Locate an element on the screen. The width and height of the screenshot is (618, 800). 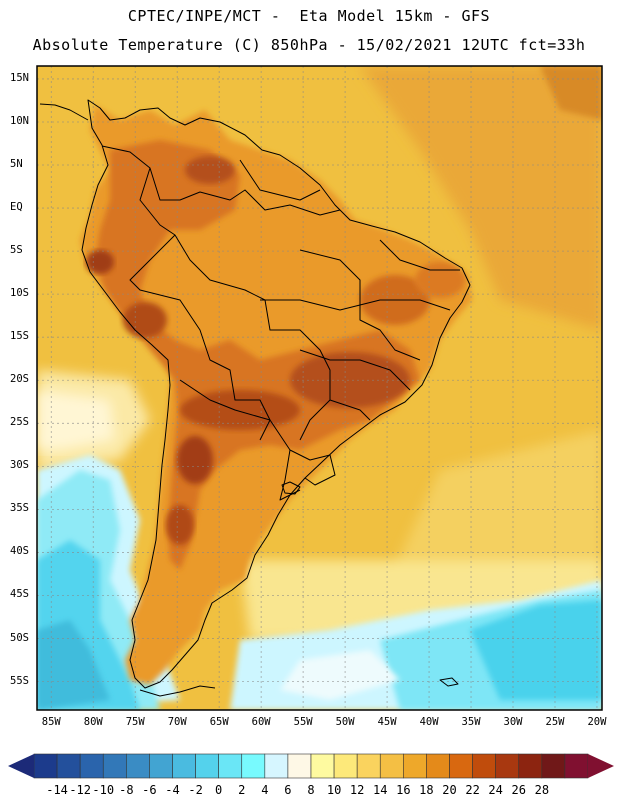
lat-tick-label: 10N is located at coordinates (19, 120).